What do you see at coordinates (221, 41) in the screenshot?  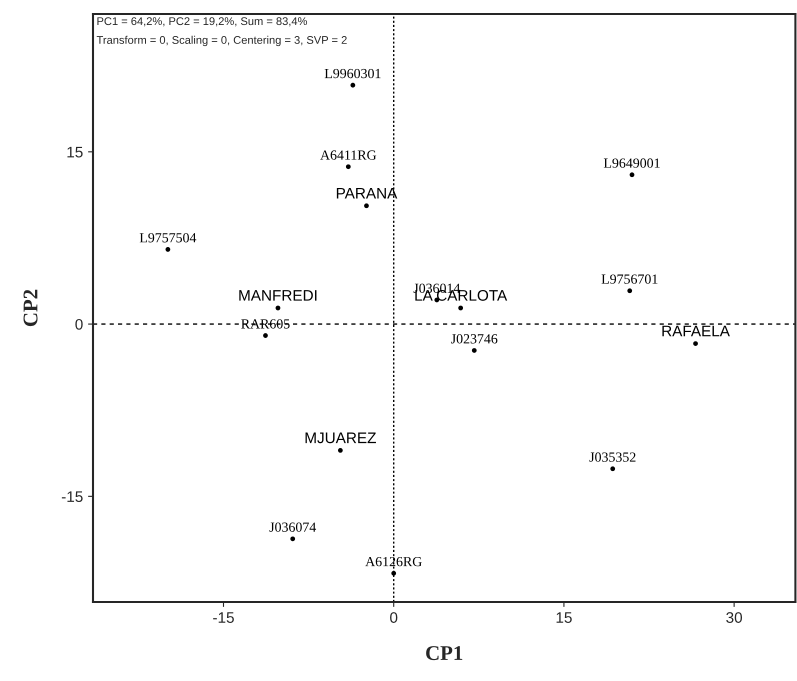 I see `annotation: Transform = 0, Scaling = 0, Centering = 3, SVP = 2` at bounding box center [221, 41].